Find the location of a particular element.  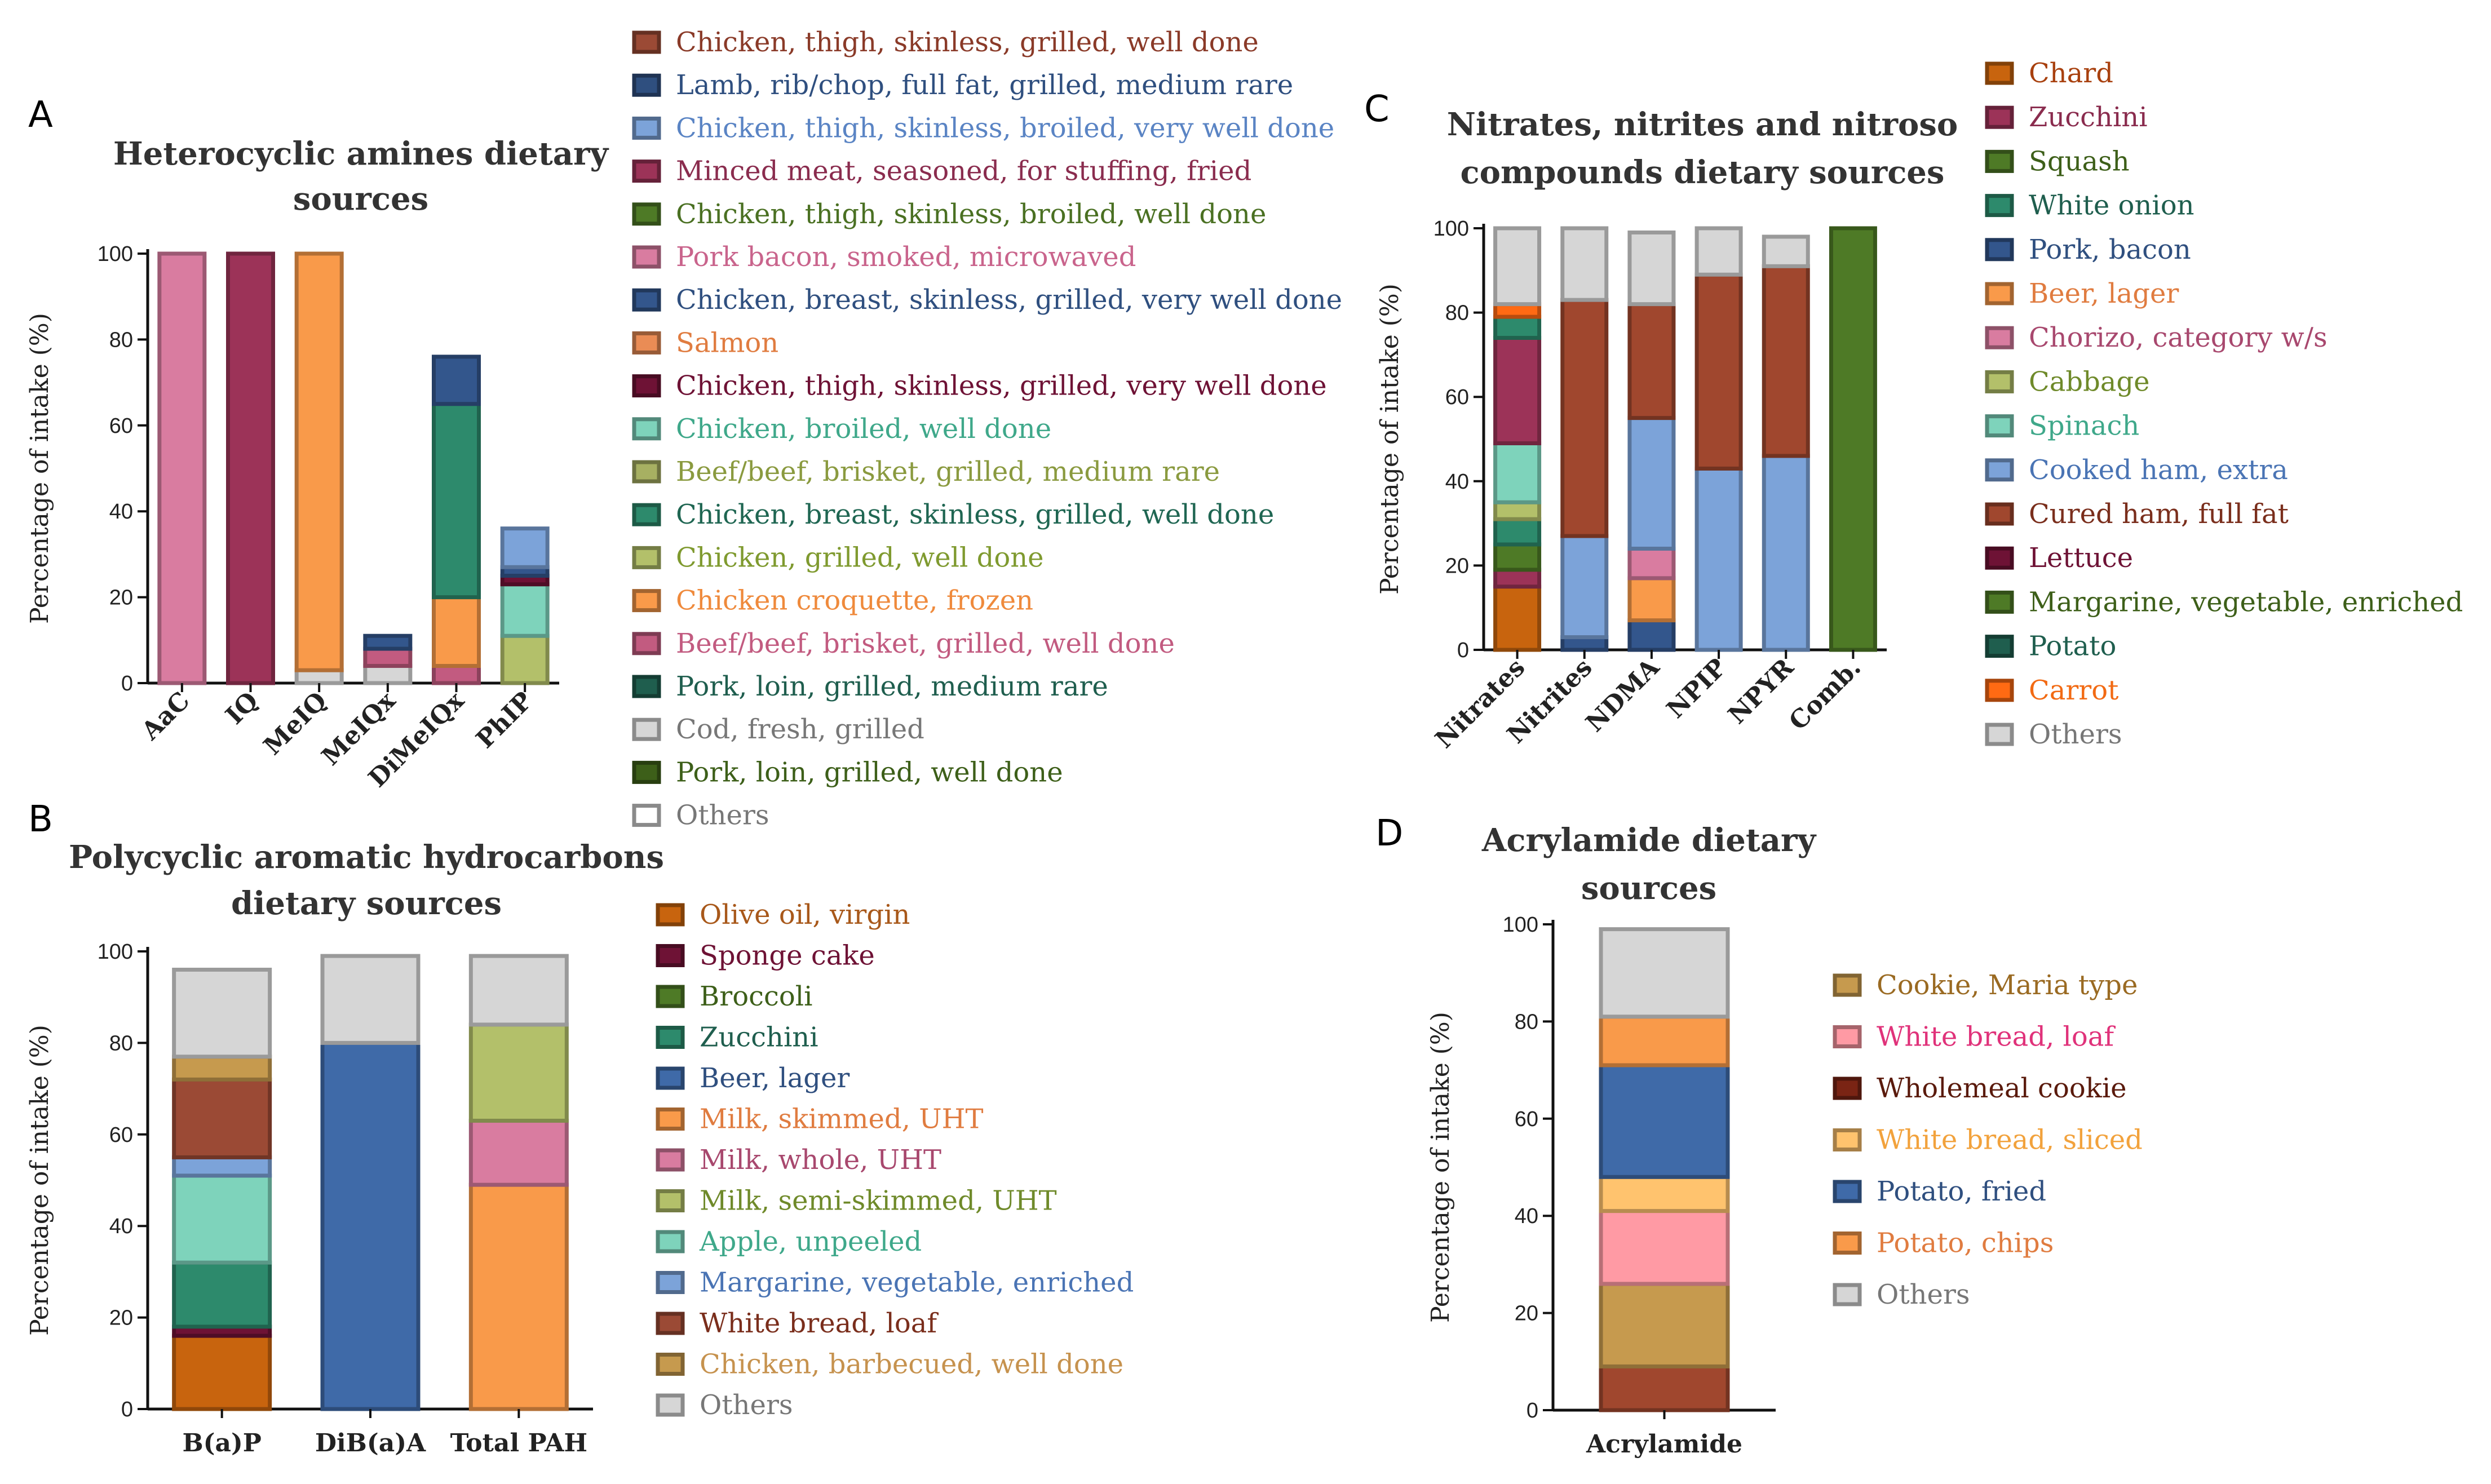

y-tick-label-c: 20 is located at coordinates (1457, 566).